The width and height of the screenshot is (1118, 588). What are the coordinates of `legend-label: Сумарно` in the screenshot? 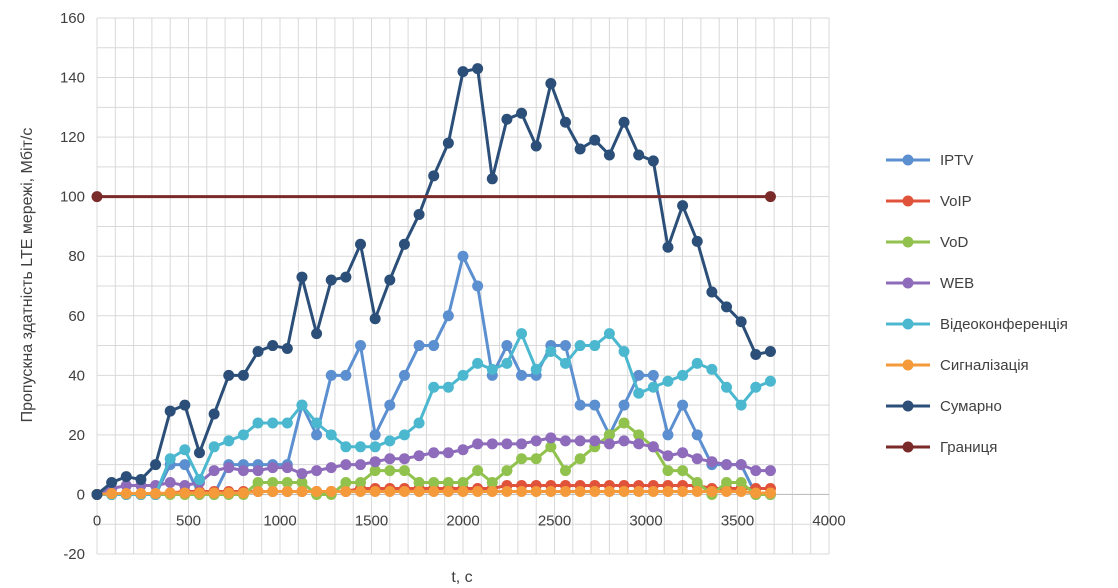 It's located at (971, 406).